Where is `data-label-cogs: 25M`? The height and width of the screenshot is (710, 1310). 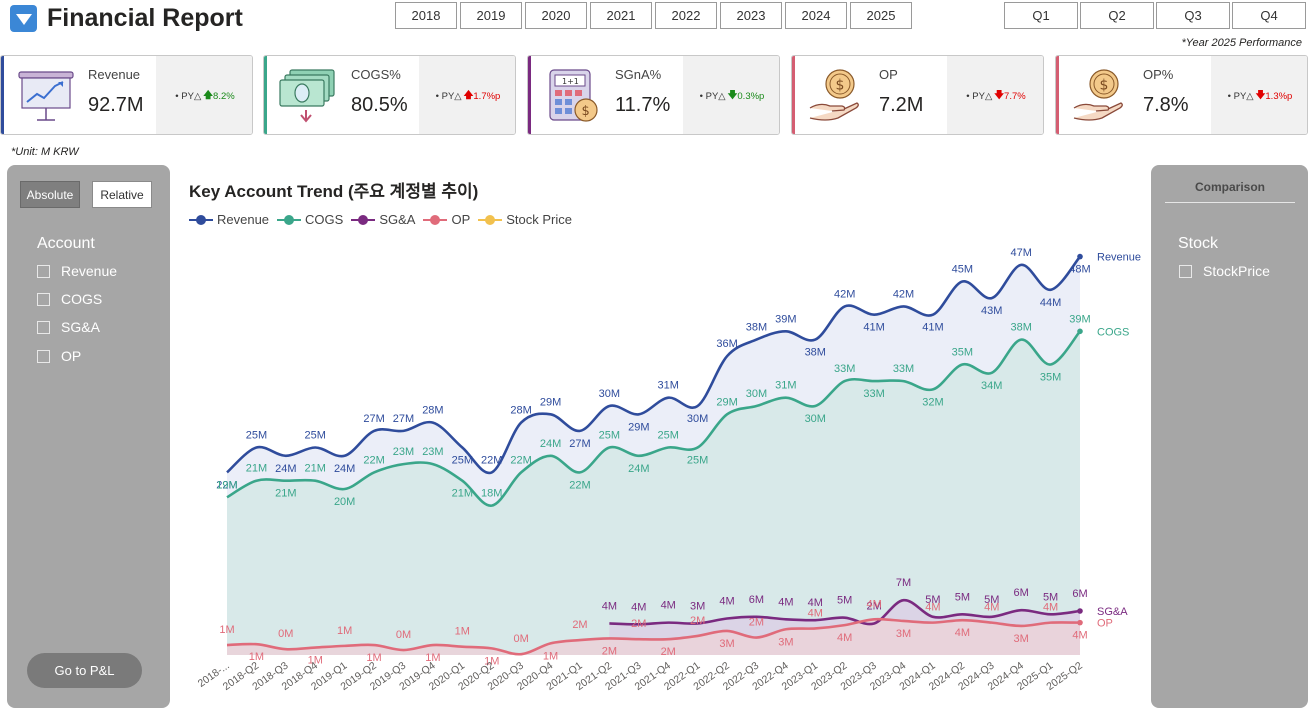
data-label-cogs: 25M is located at coordinates (697, 461).